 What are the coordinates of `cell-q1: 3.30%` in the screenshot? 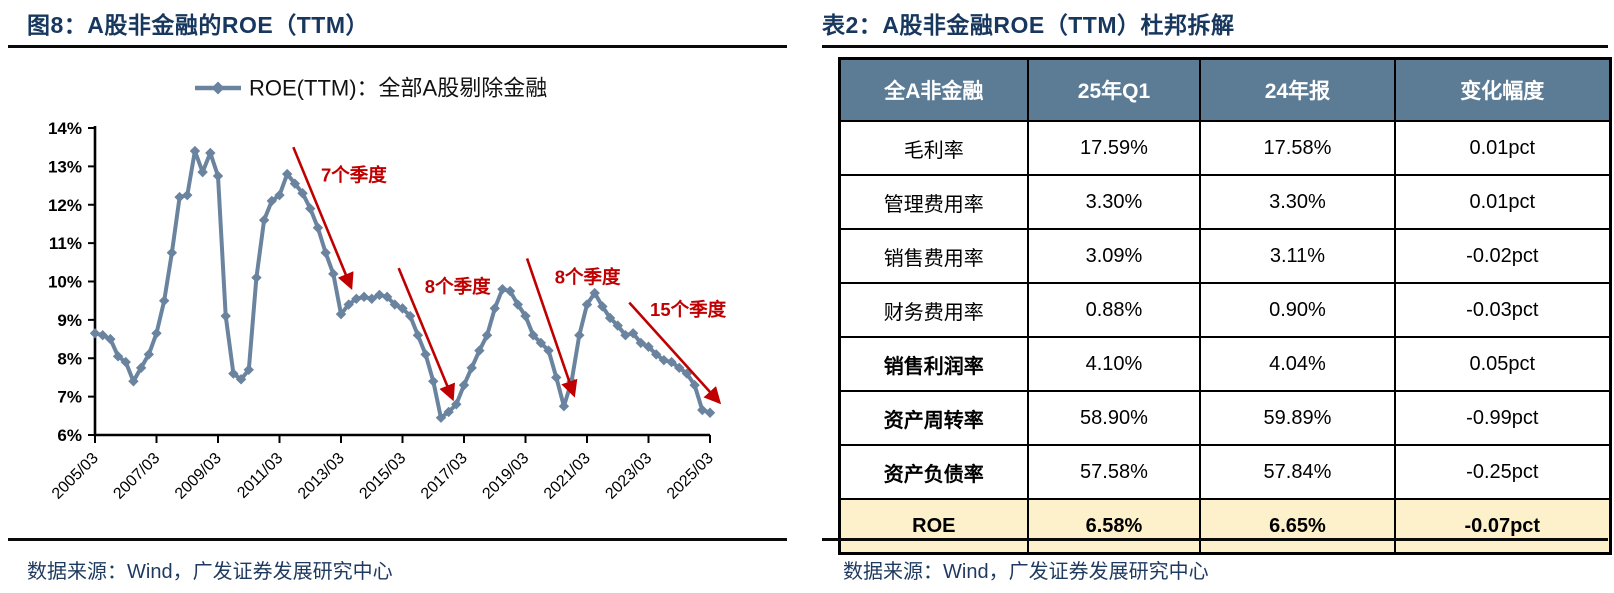 It's located at (1114, 202).